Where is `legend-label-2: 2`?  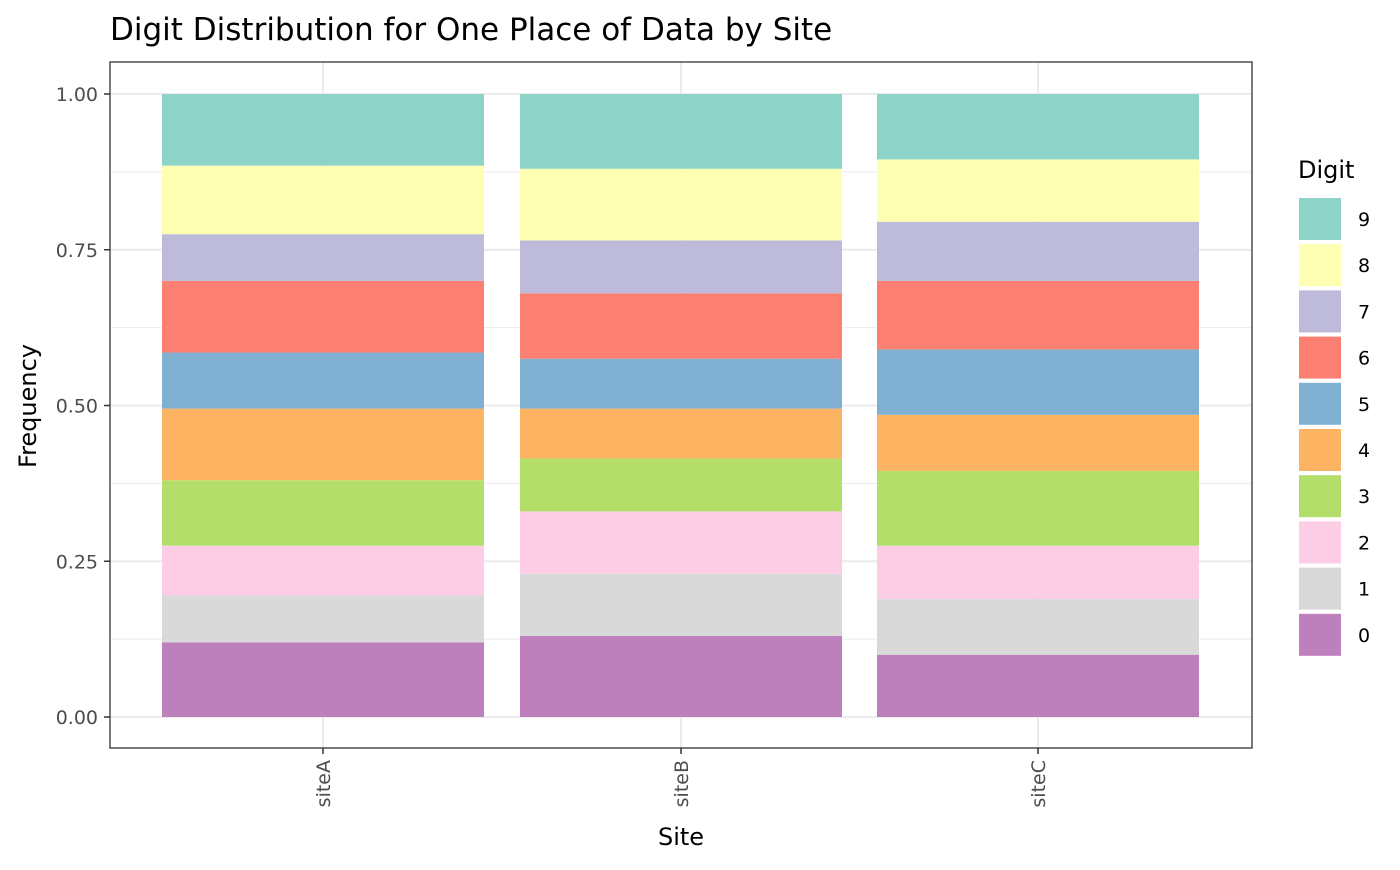 legend-label-2: 2 is located at coordinates (1364, 543).